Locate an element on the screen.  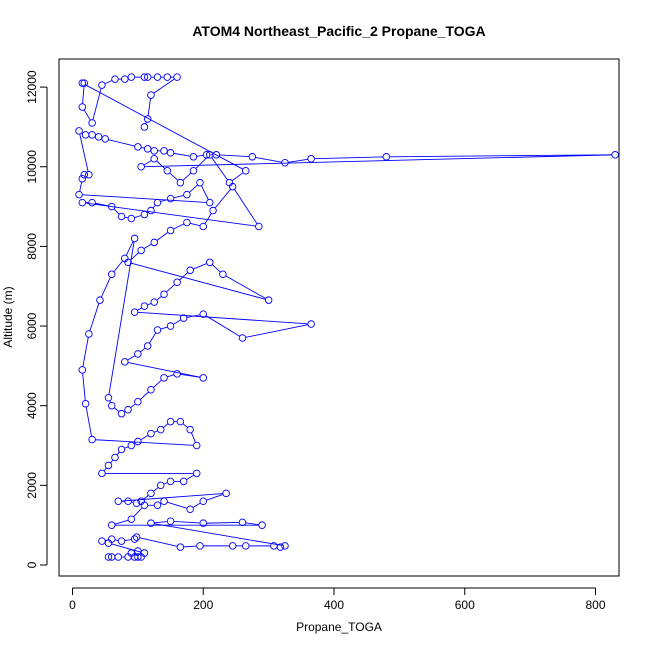
y-axis-label: Altitude (m) is located at coordinates (8, 316).